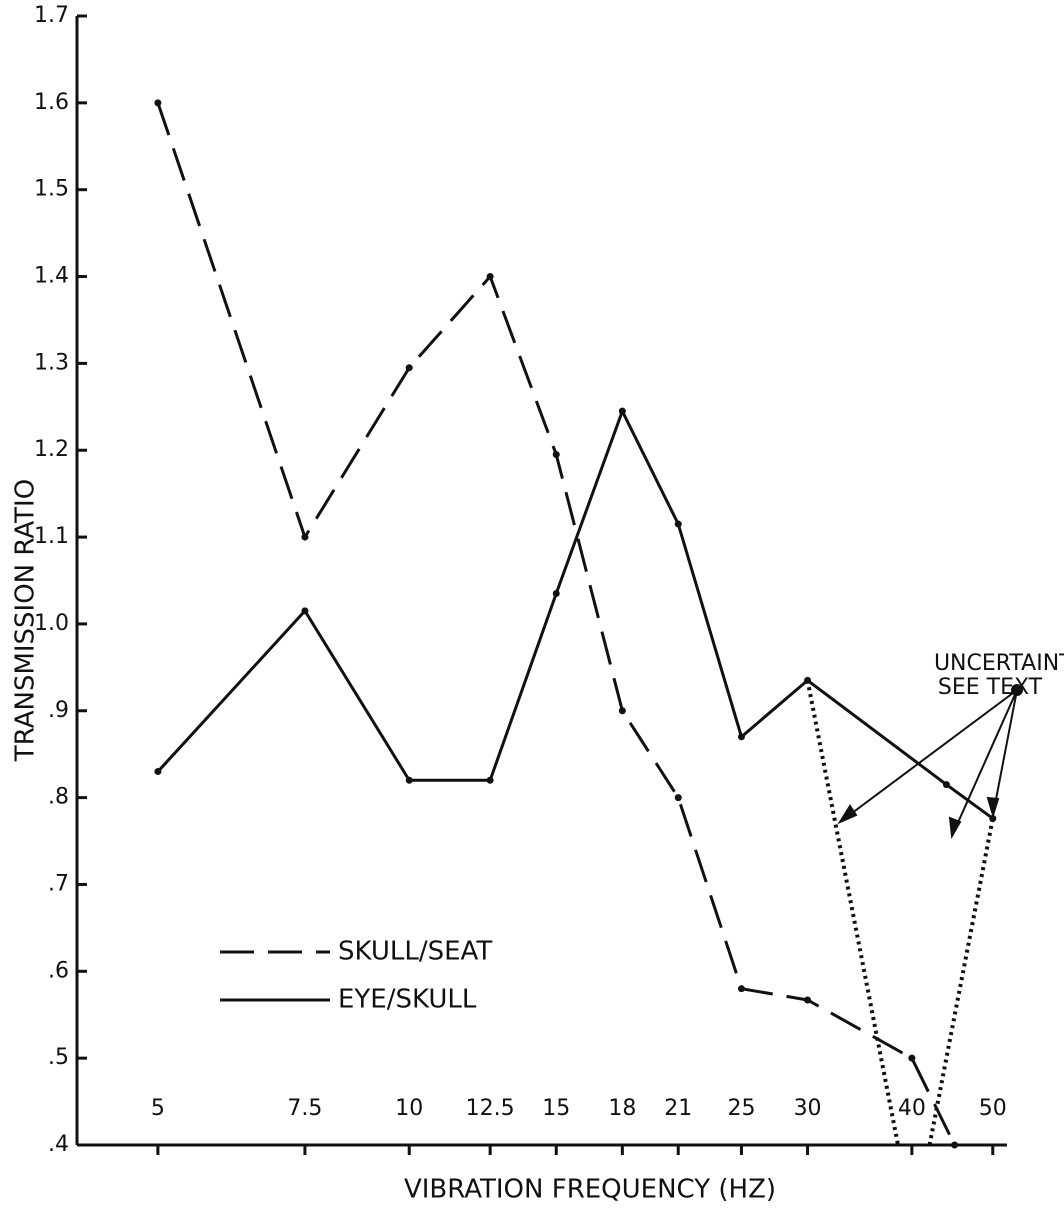  Describe the element at coordinates (678, 1108) in the screenshot. I see `x-tick-label: 21` at that location.